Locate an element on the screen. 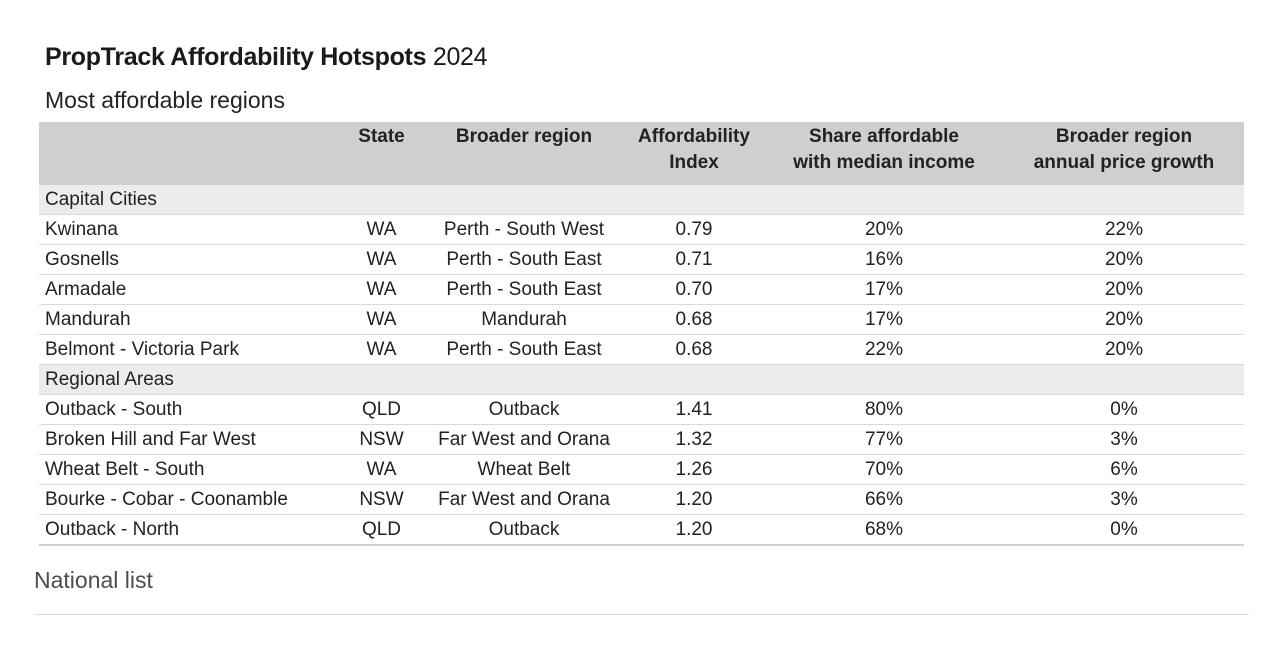 This screenshot has height=651, width=1280. header-share-affordable: Share affordable with median income is located at coordinates (884, 153).